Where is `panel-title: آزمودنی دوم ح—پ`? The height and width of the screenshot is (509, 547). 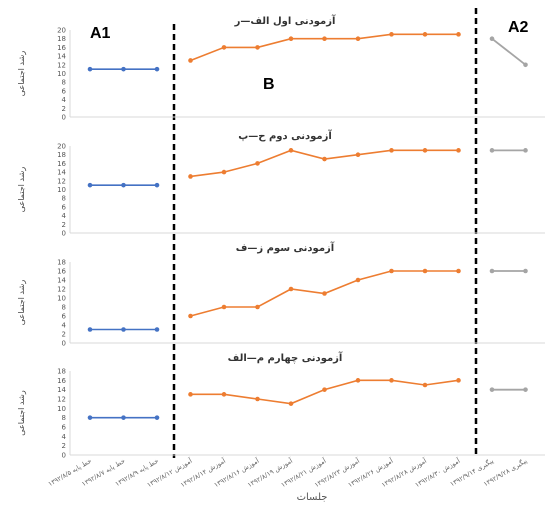
panel-title: آزمودنی دوم ح—پ is located at coordinates (285, 135).